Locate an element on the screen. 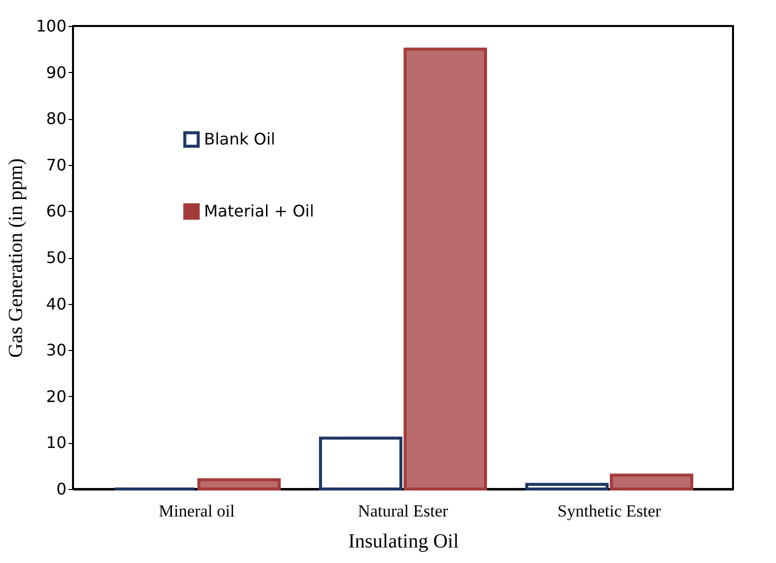 The width and height of the screenshot is (776, 563). x-tick-label: Mineral oil is located at coordinates (197, 511).